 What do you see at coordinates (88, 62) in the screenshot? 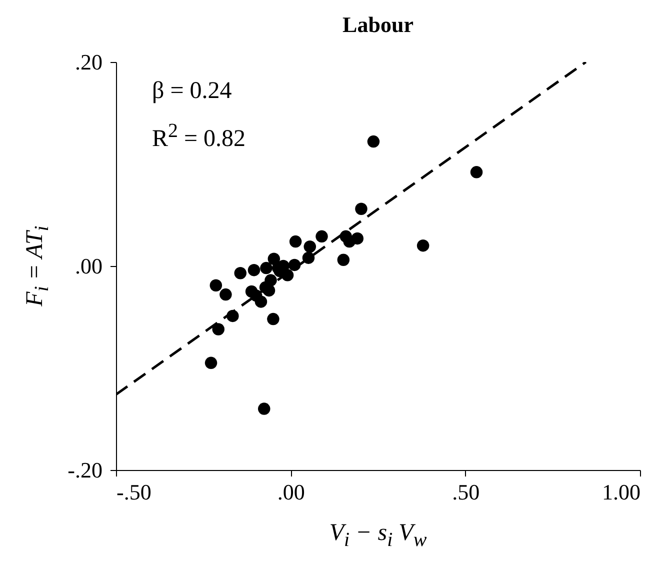
I see `y-tick-label: .20` at bounding box center [88, 62].